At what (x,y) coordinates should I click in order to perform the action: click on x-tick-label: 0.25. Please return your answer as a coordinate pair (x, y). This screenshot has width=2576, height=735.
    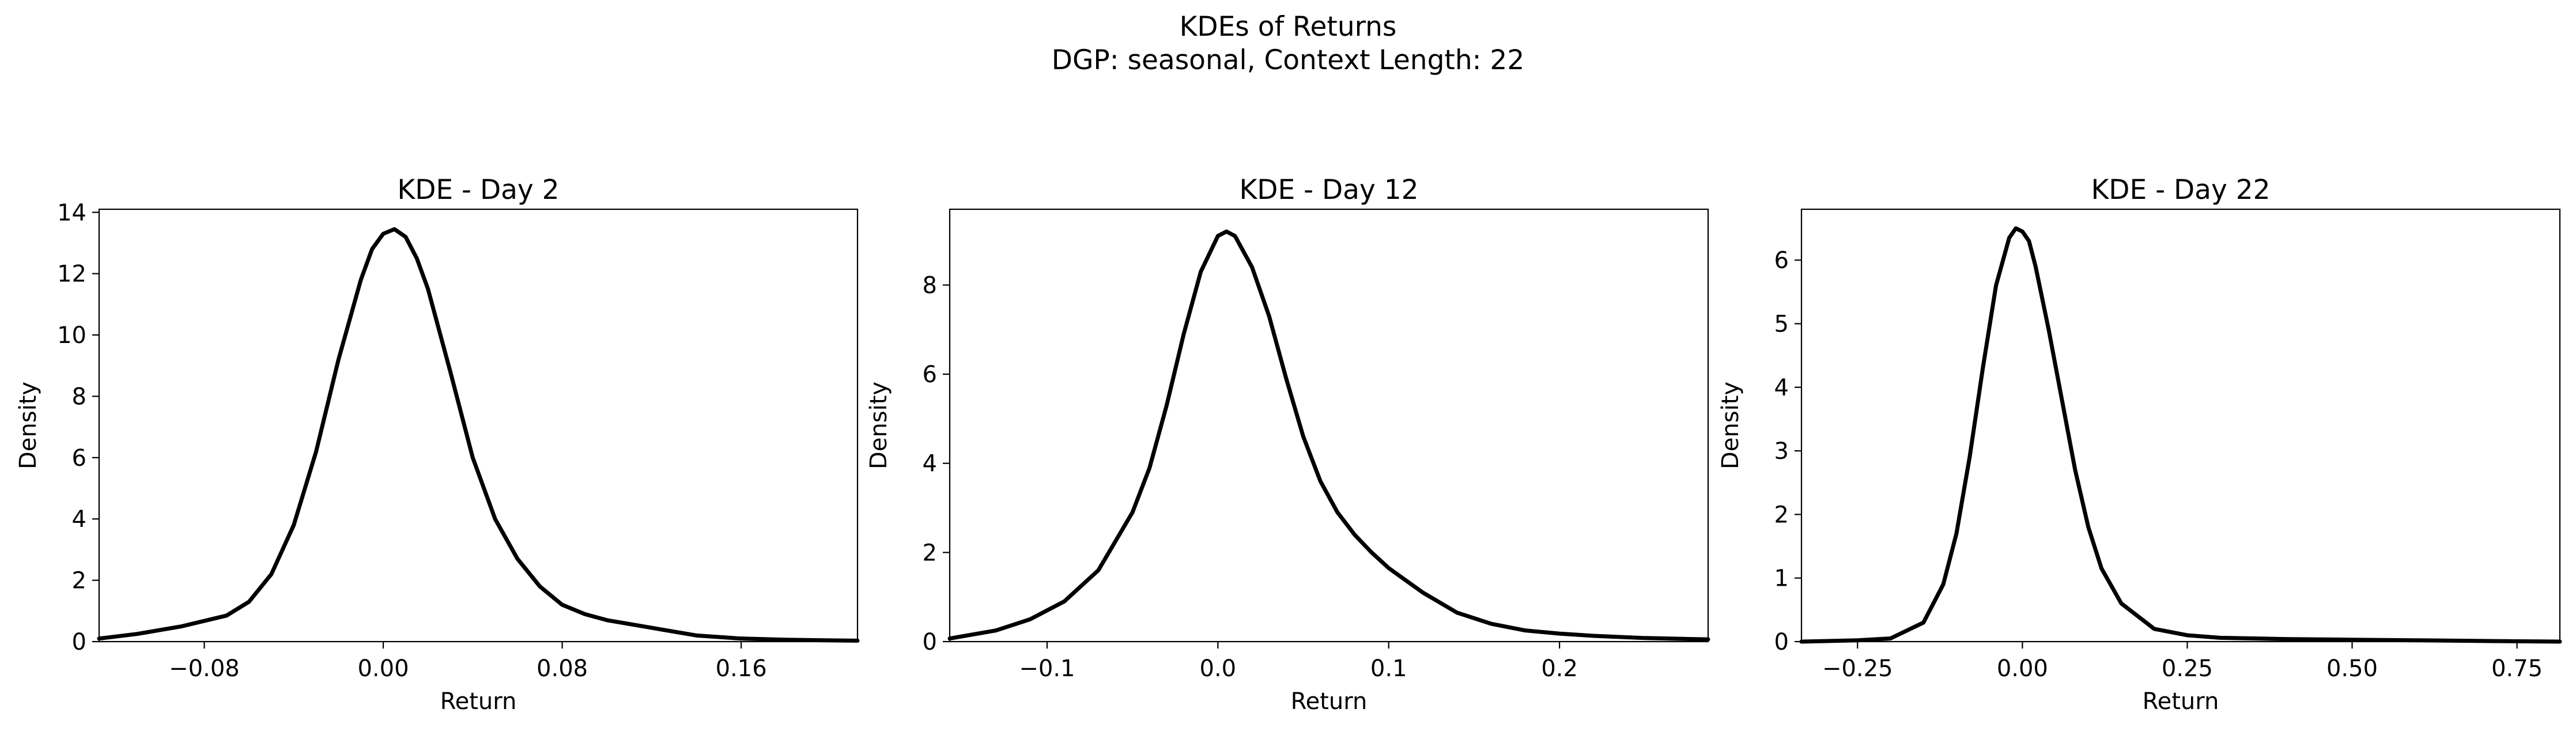
    Looking at the image, I should click on (2187, 668).